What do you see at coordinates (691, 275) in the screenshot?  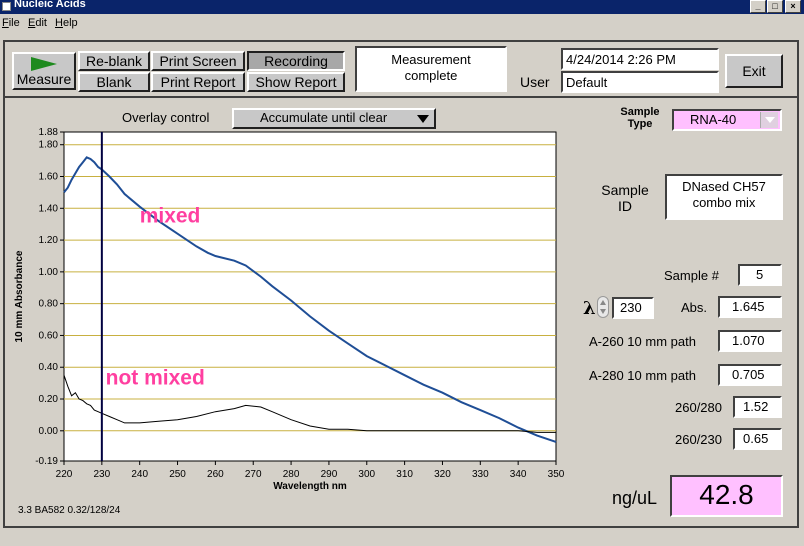 I see `sample-number-label: Sample #` at bounding box center [691, 275].